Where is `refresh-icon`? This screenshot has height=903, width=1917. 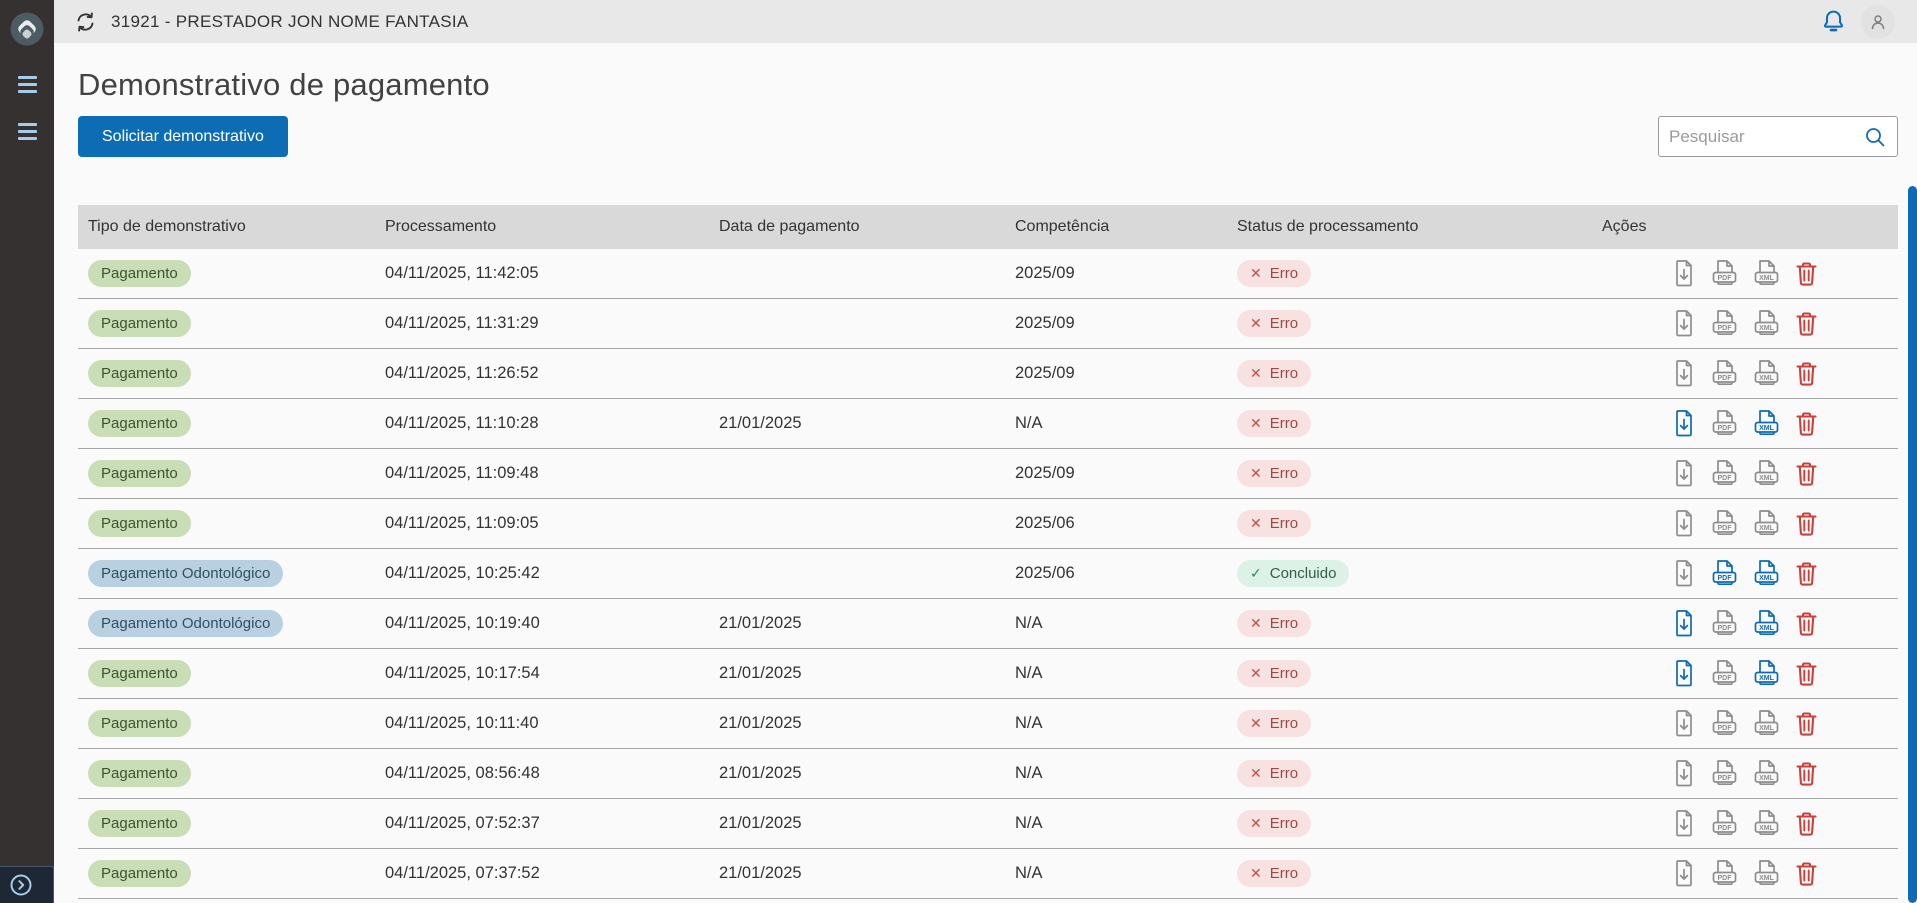 refresh-icon is located at coordinates (85, 22).